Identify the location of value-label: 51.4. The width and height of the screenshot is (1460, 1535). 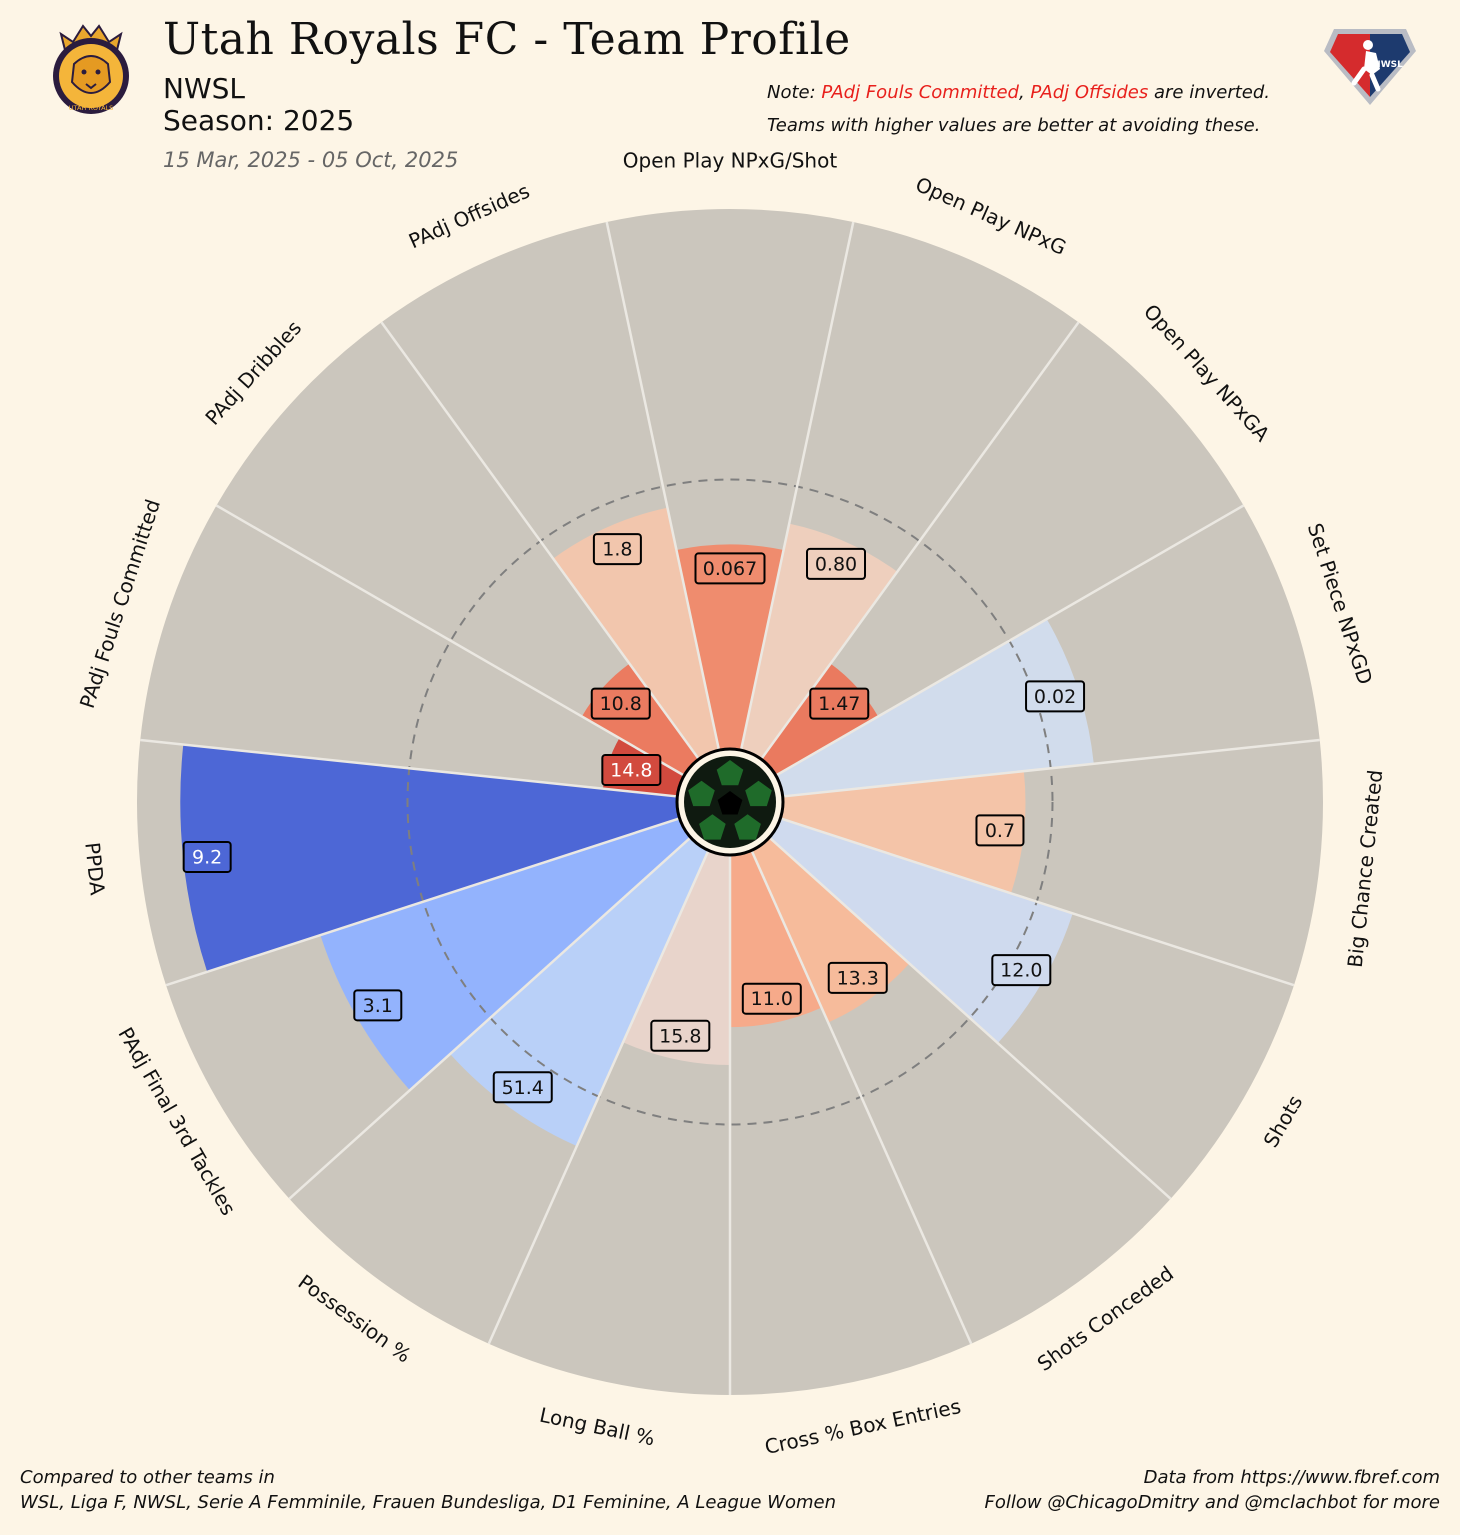
(522, 1087).